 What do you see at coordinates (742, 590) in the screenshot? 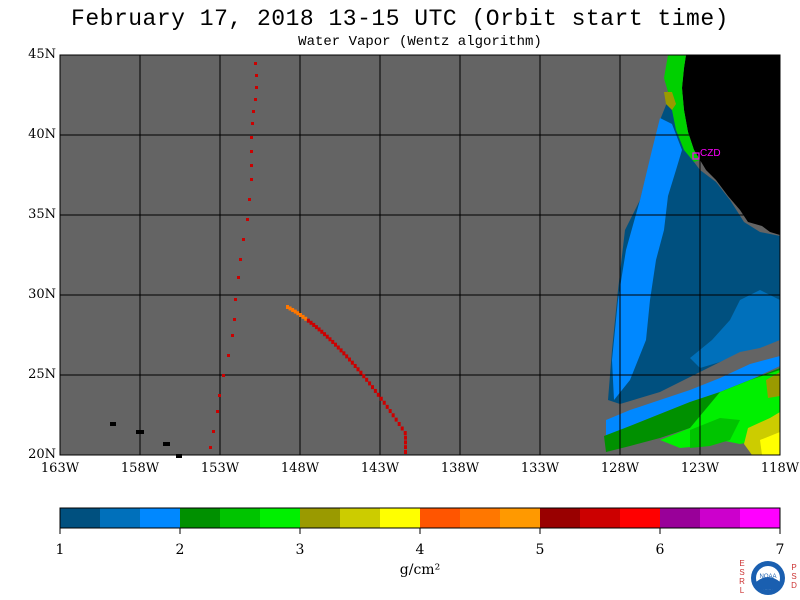
I see `logo-letter: L` at bounding box center [742, 590].